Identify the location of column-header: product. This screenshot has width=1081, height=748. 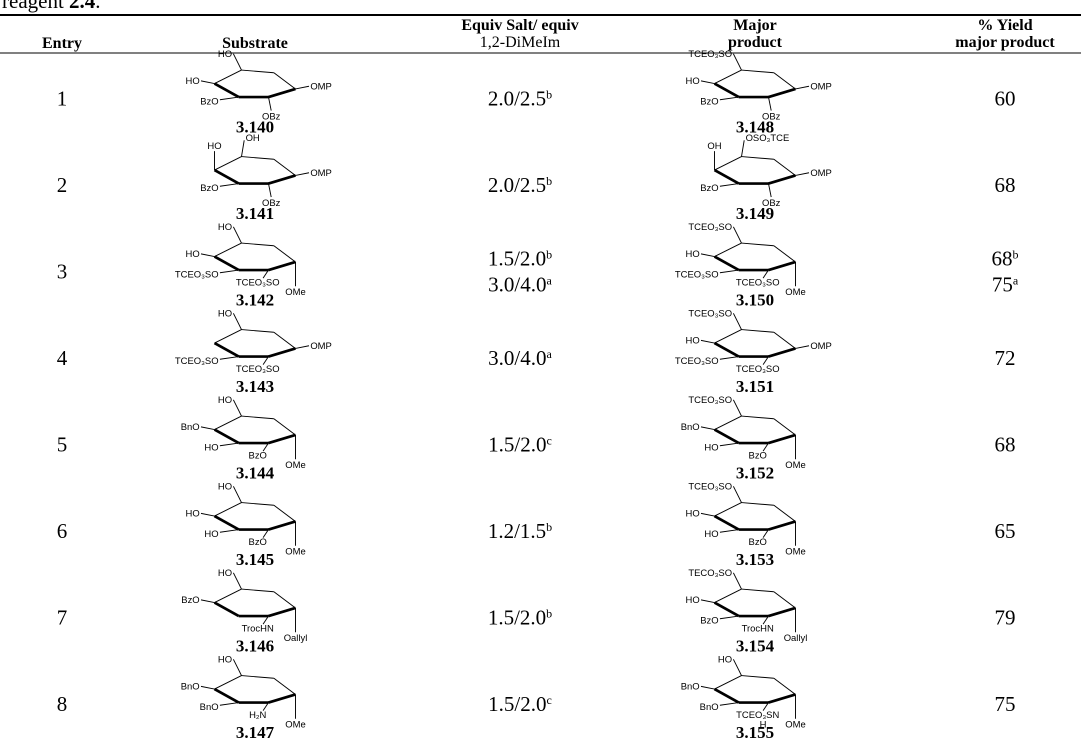
(755, 42).